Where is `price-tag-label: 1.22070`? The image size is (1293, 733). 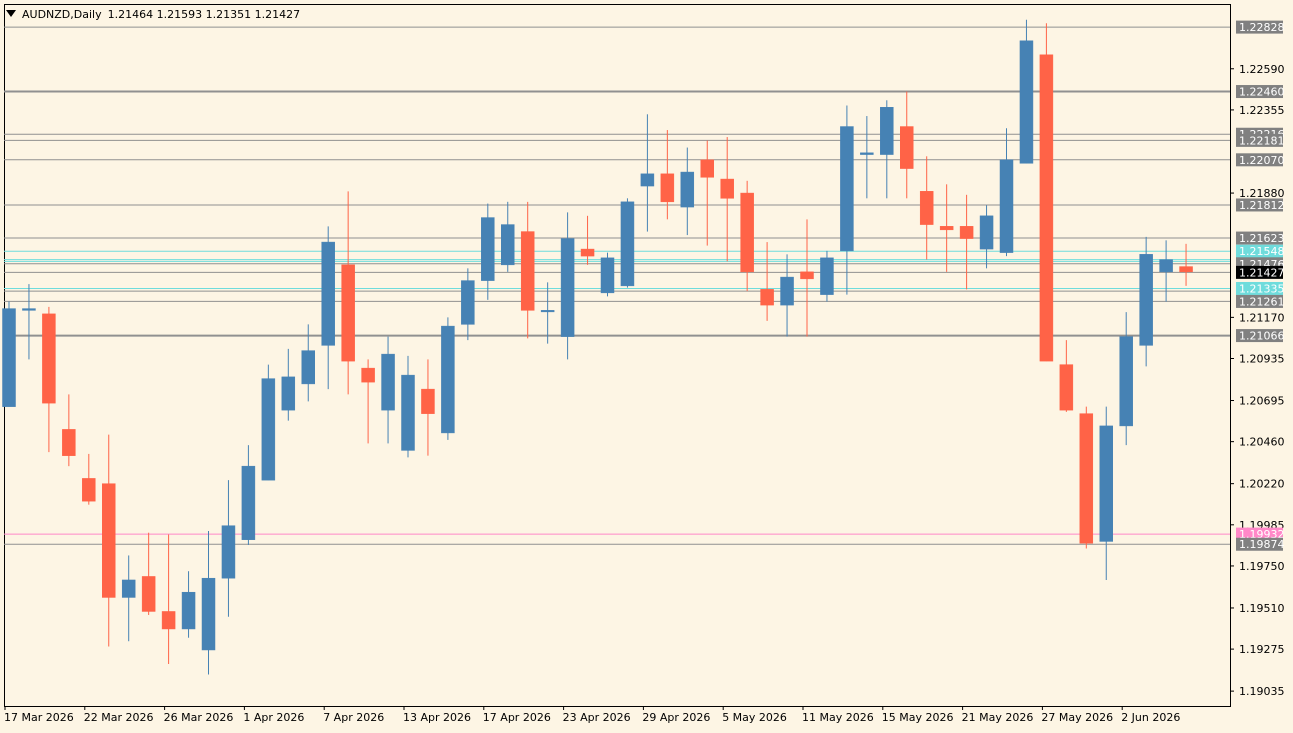
price-tag-label: 1.22070 is located at coordinates (1262, 160).